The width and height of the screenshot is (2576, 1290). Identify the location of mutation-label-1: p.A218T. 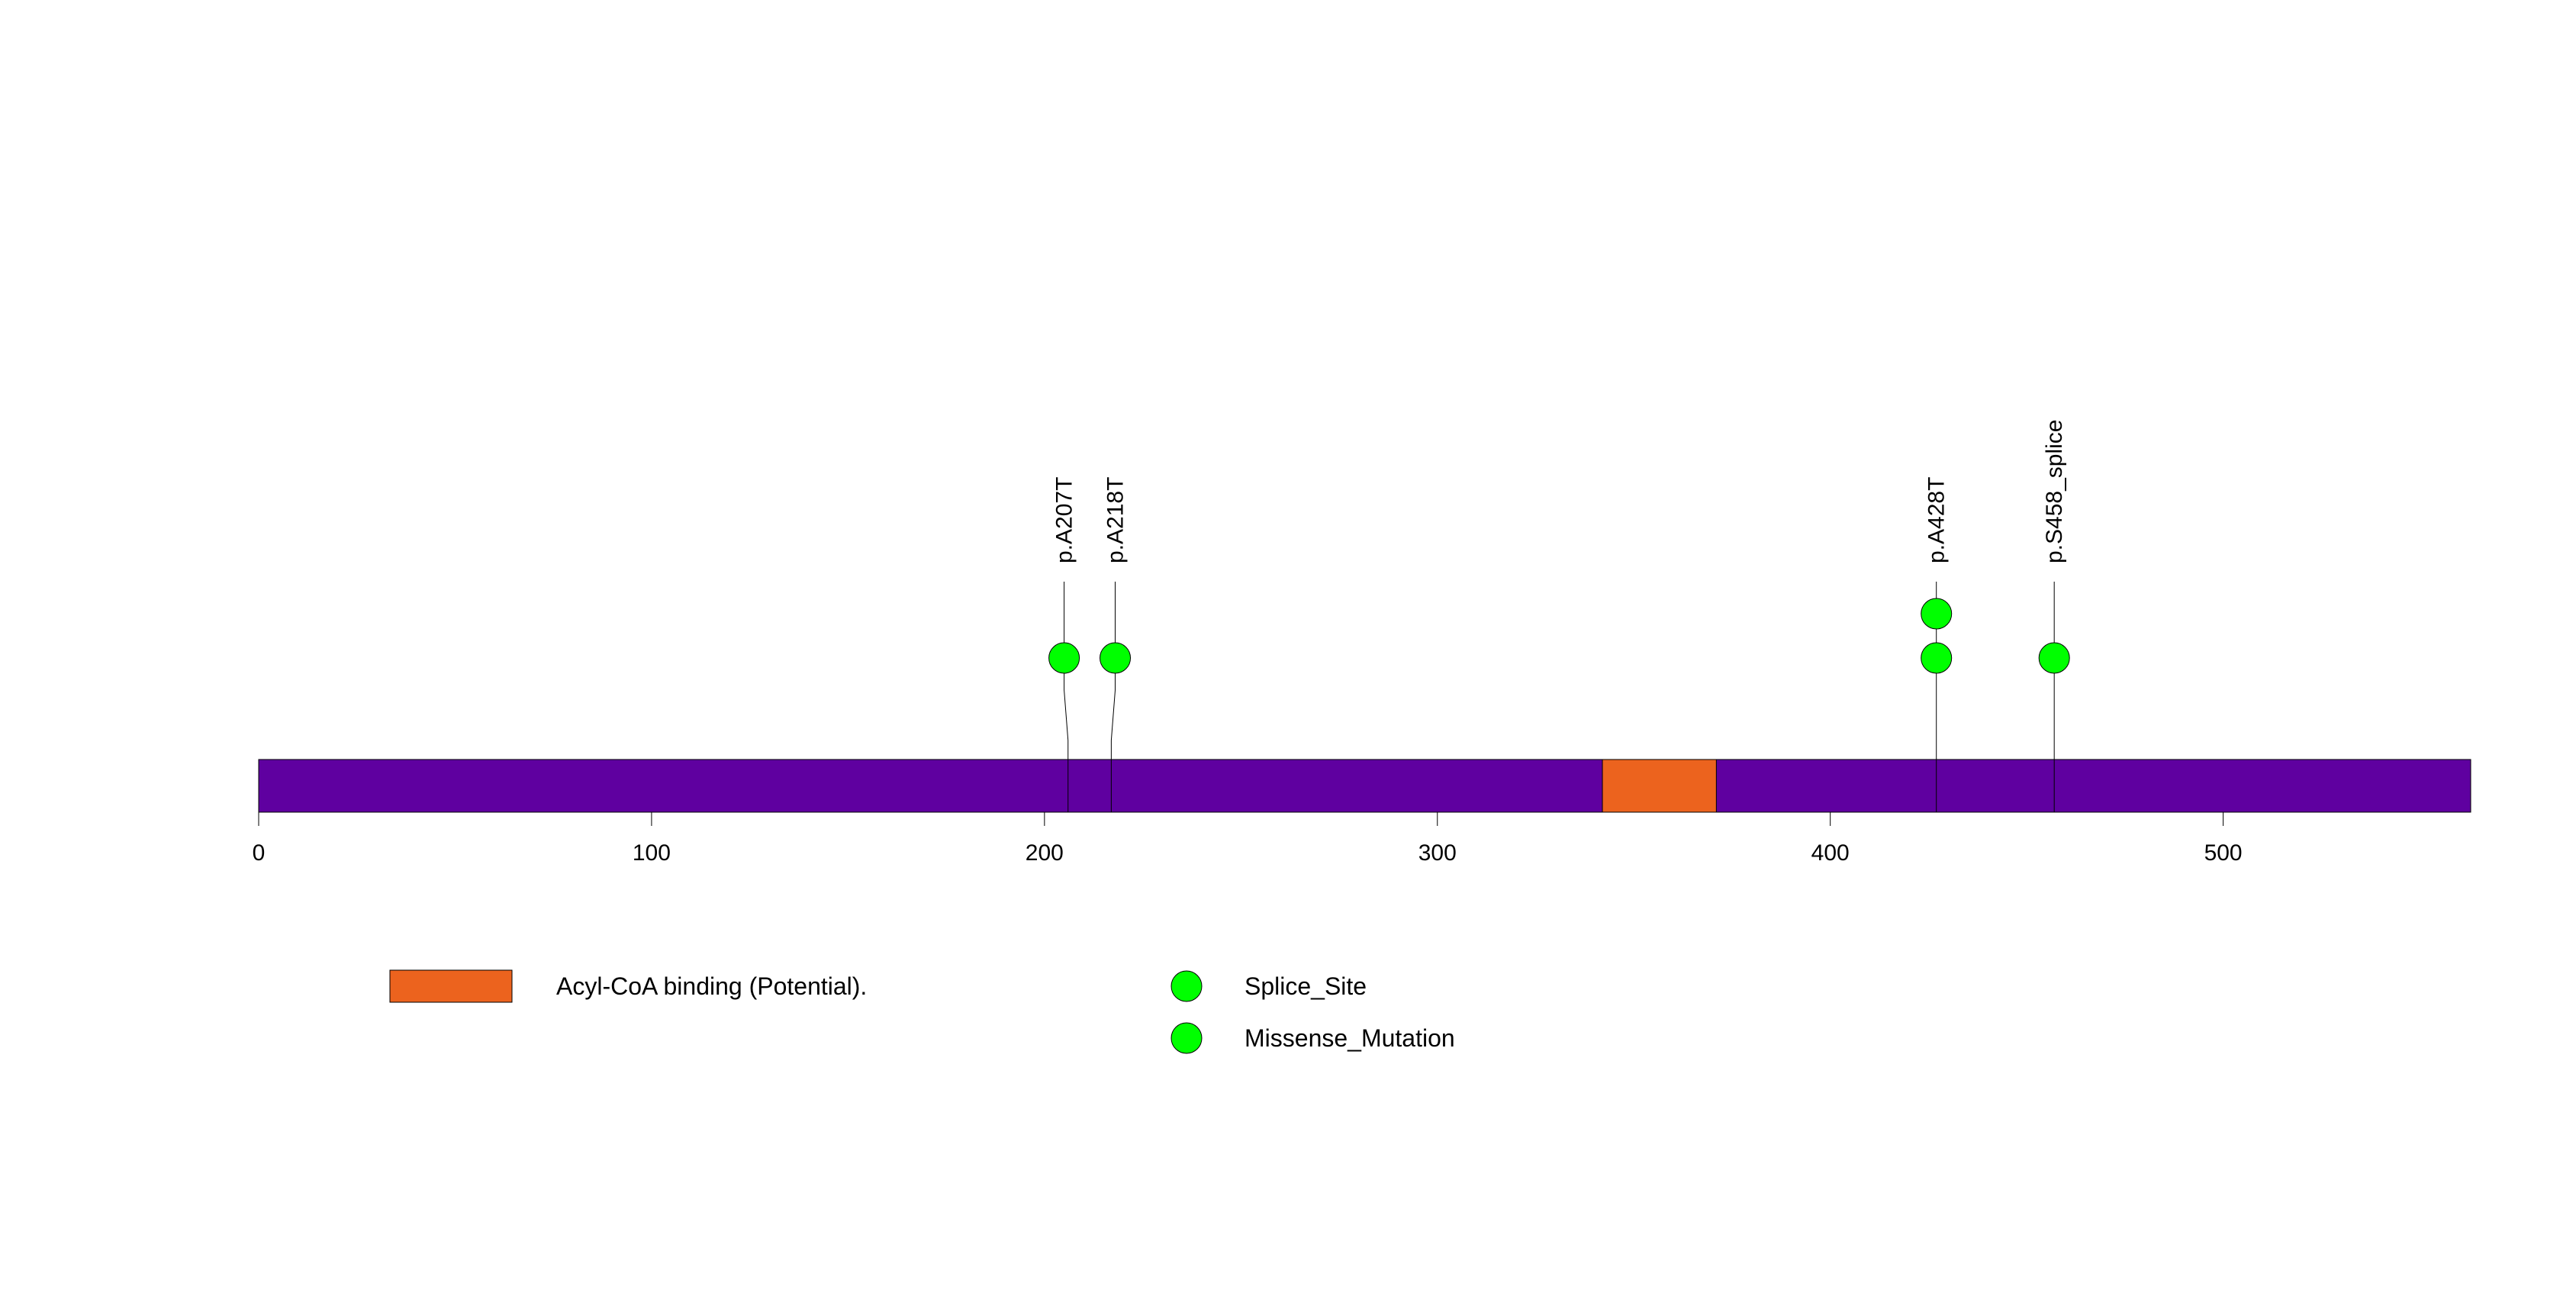
(1116, 520).